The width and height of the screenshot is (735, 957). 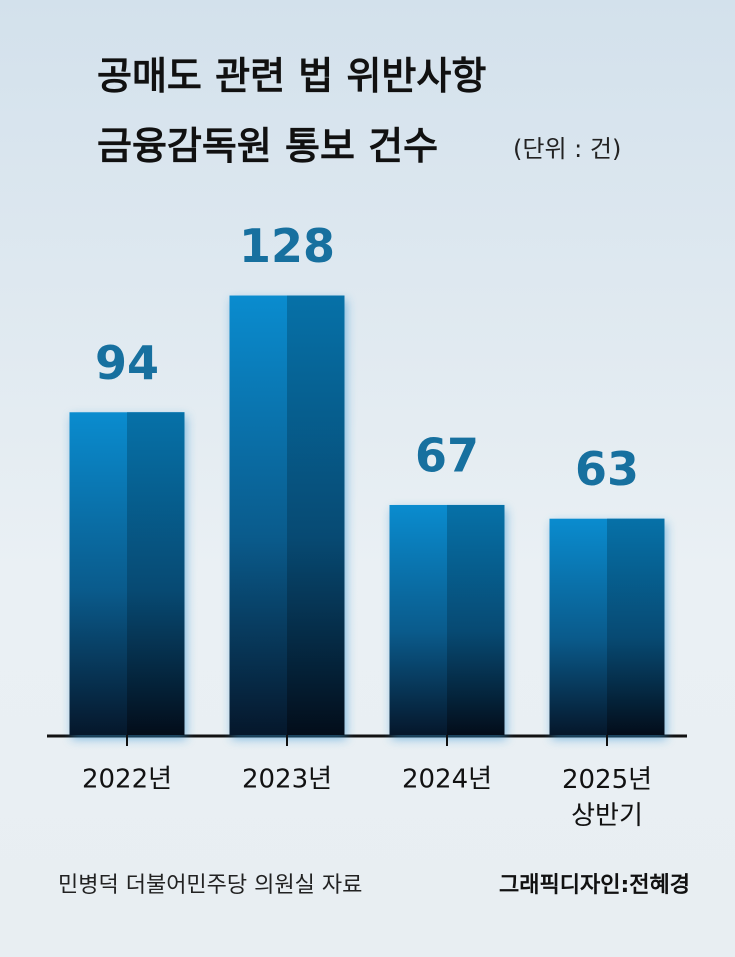 I want to click on value-label: 94, so click(x=127, y=363).